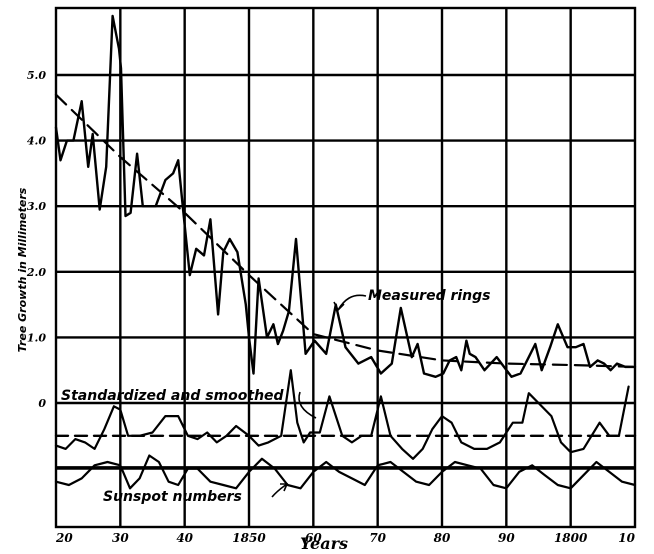  Describe the element at coordinates (36, 206) in the screenshot. I see `y-tick-label: 3.0` at that location.